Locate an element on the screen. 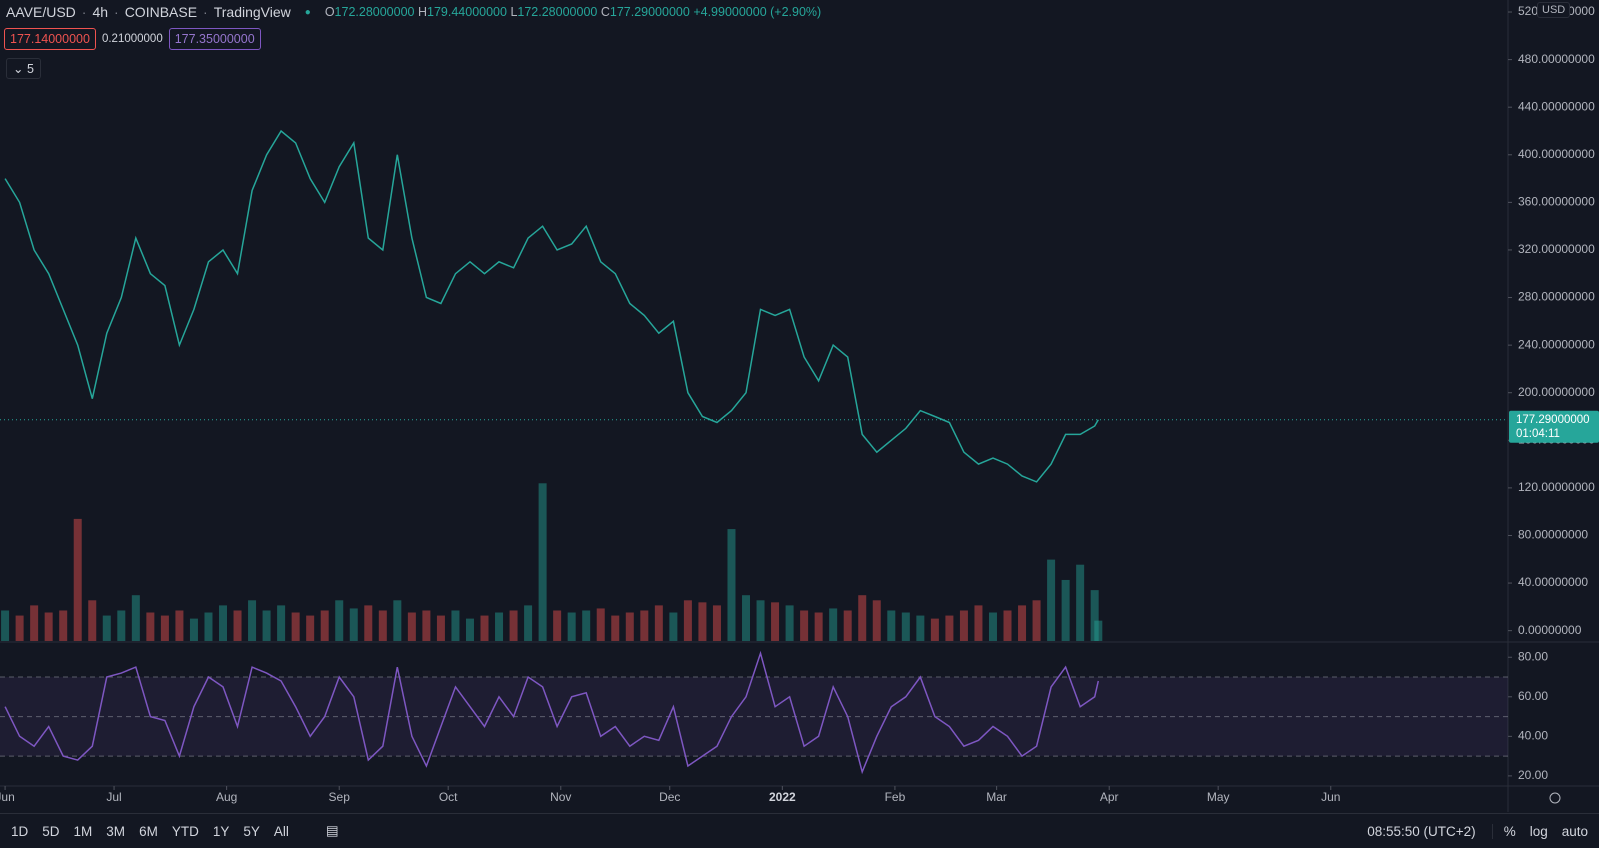  currency: USD is located at coordinates (1554, 10).